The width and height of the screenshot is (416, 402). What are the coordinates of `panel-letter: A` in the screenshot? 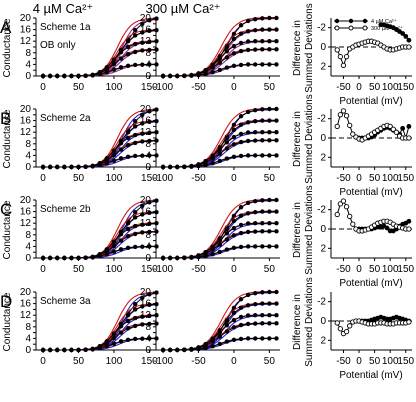 It's located at (6, 27).